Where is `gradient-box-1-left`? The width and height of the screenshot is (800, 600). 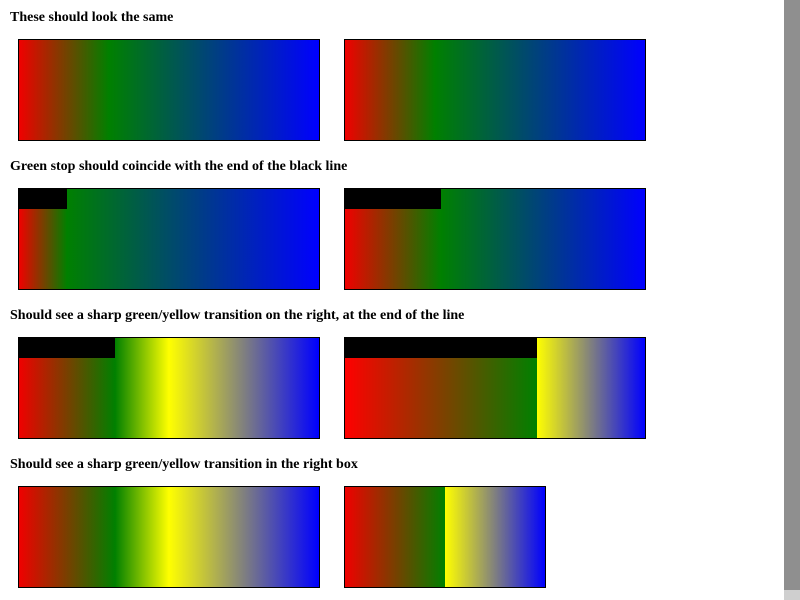
gradient-box-1-left is located at coordinates (169, 90).